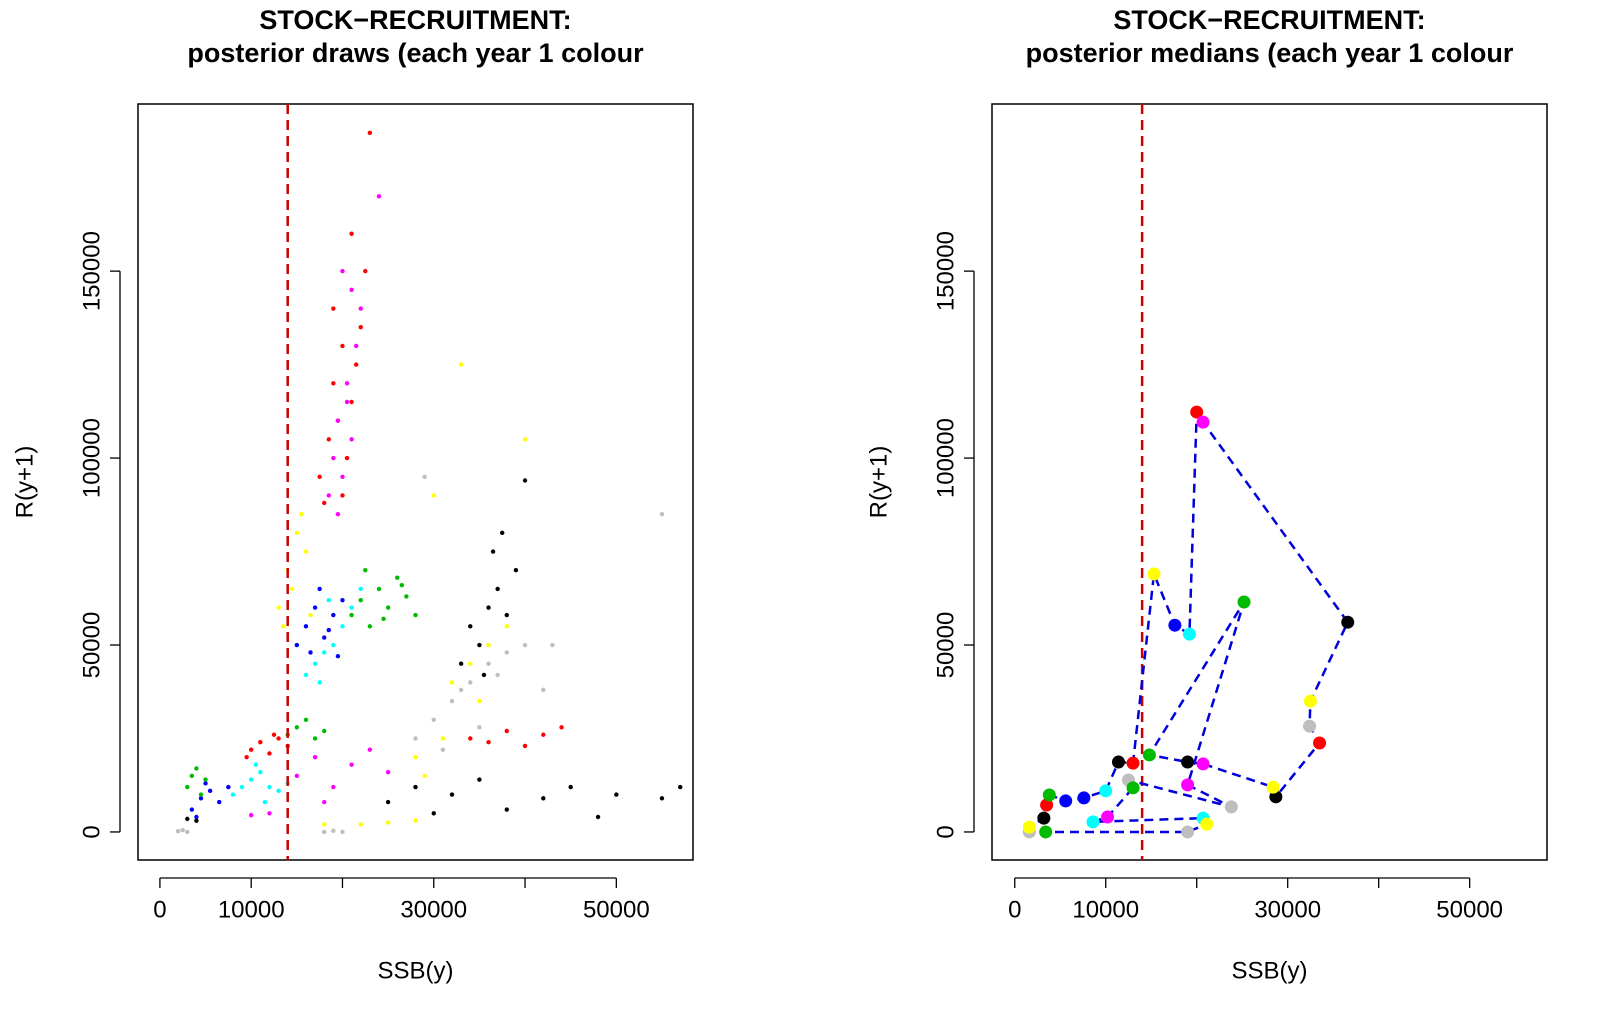 The height and width of the screenshot is (1019, 1603). I want to click on x-axis-label: SSB(y), so click(415, 970).